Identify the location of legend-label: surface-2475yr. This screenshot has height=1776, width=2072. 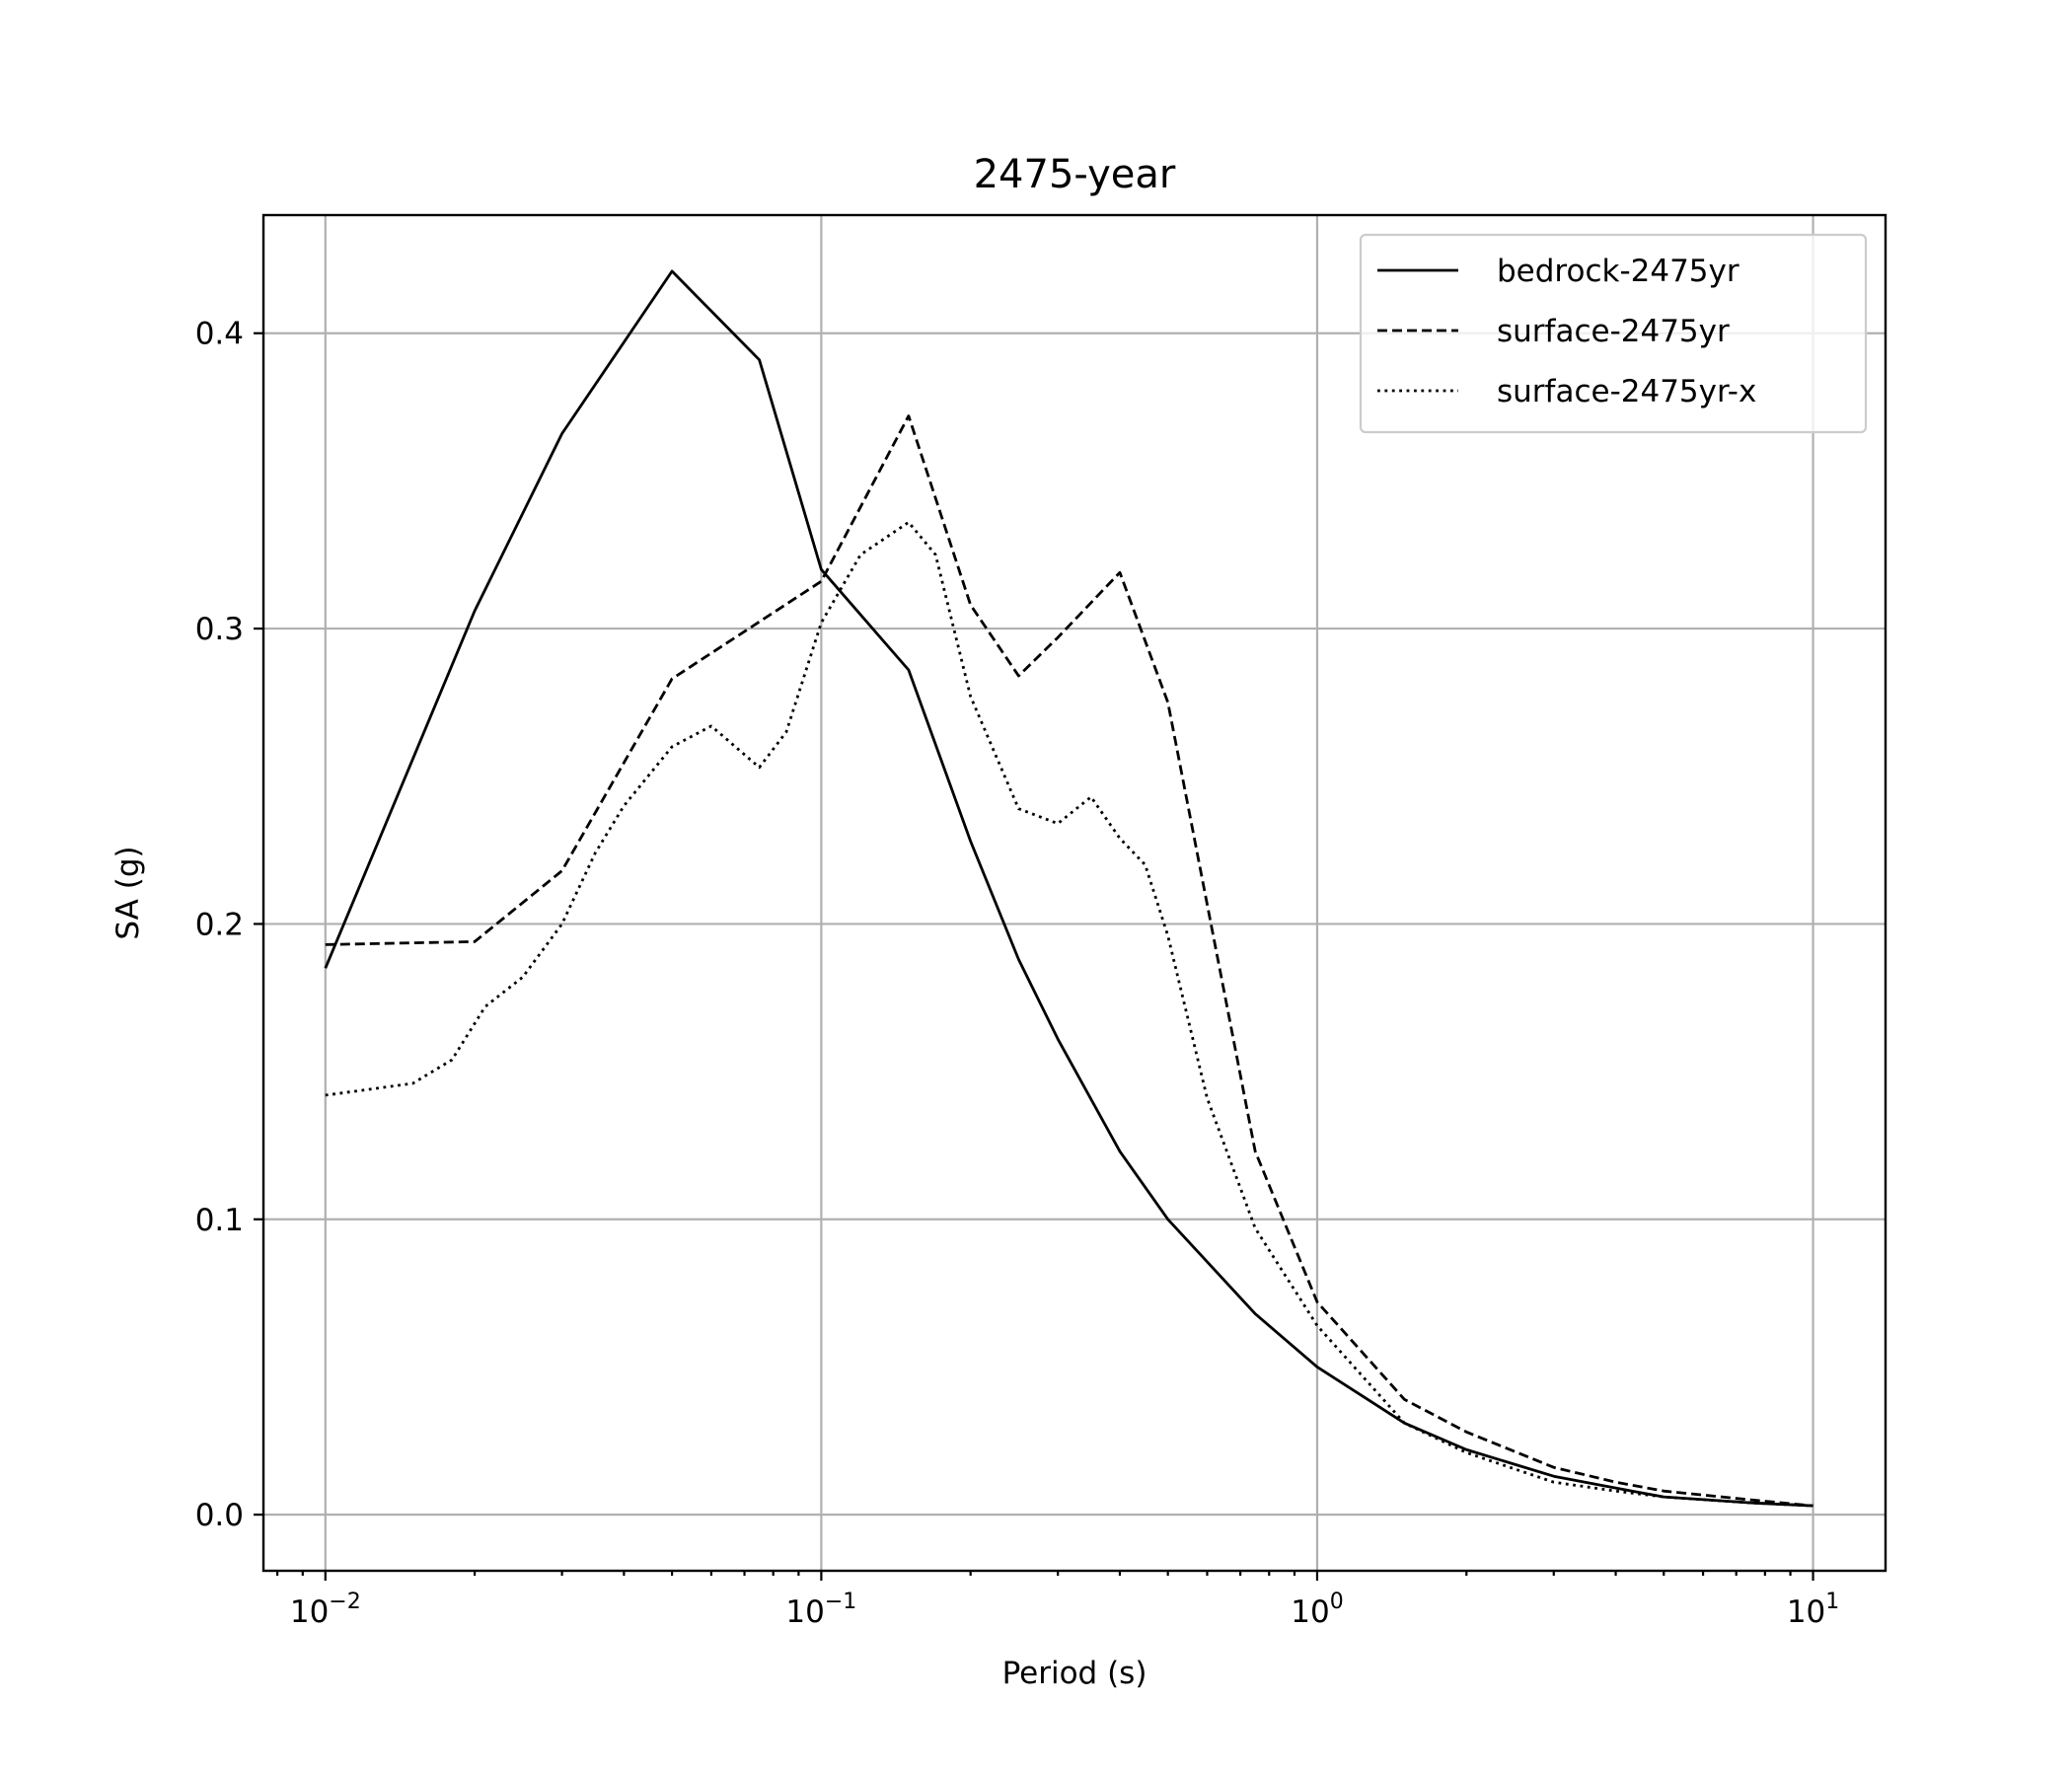
(1614, 331).